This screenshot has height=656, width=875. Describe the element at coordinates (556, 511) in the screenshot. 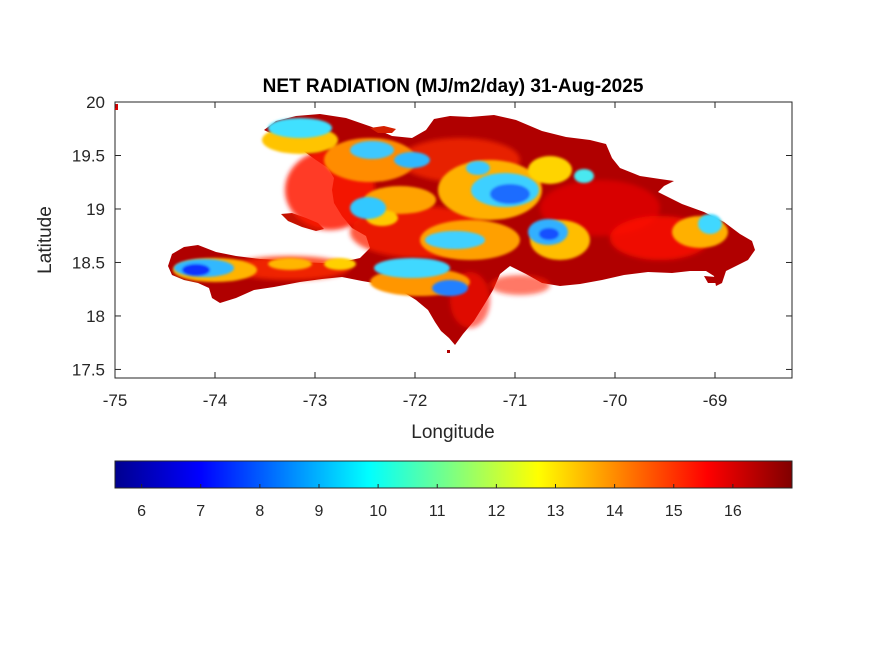

I see `colorbar-tick-label: 13` at that location.